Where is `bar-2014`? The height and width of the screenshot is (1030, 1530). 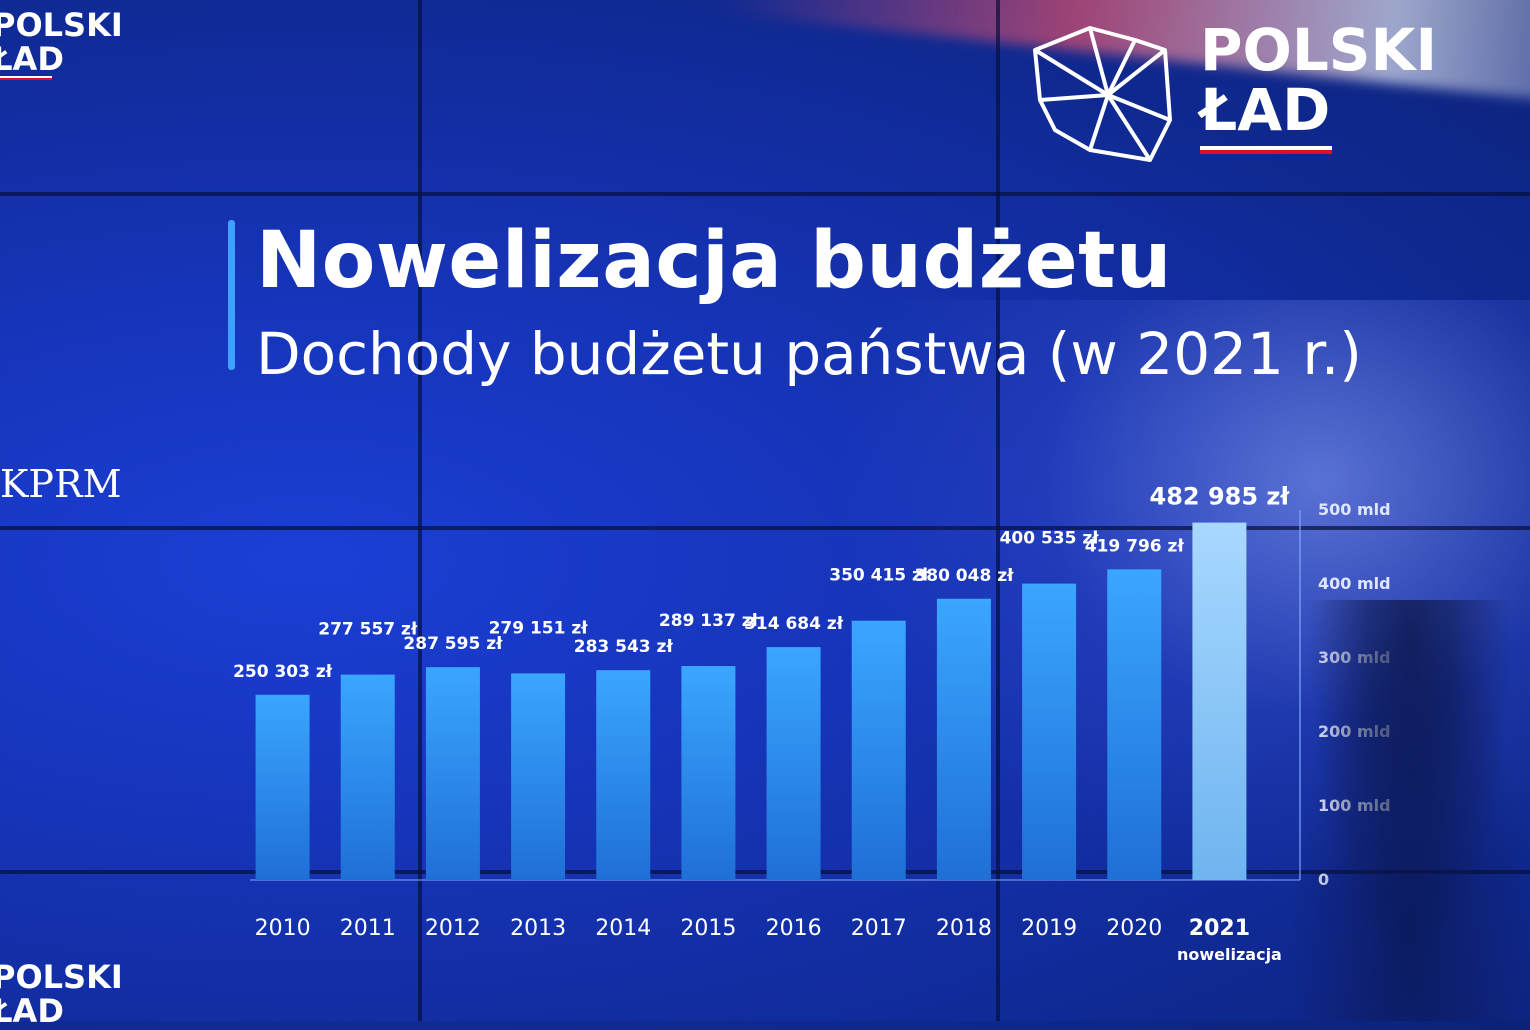
bar-2014 is located at coordinates (623, 775).